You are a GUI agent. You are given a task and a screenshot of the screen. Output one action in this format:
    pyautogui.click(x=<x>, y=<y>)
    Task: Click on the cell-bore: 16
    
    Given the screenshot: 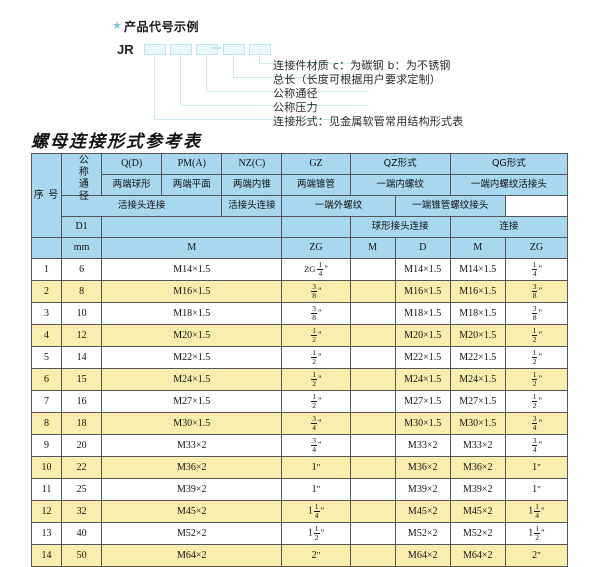 What is the action you would take?
    pyautogui.click(x=82, y=401)
    